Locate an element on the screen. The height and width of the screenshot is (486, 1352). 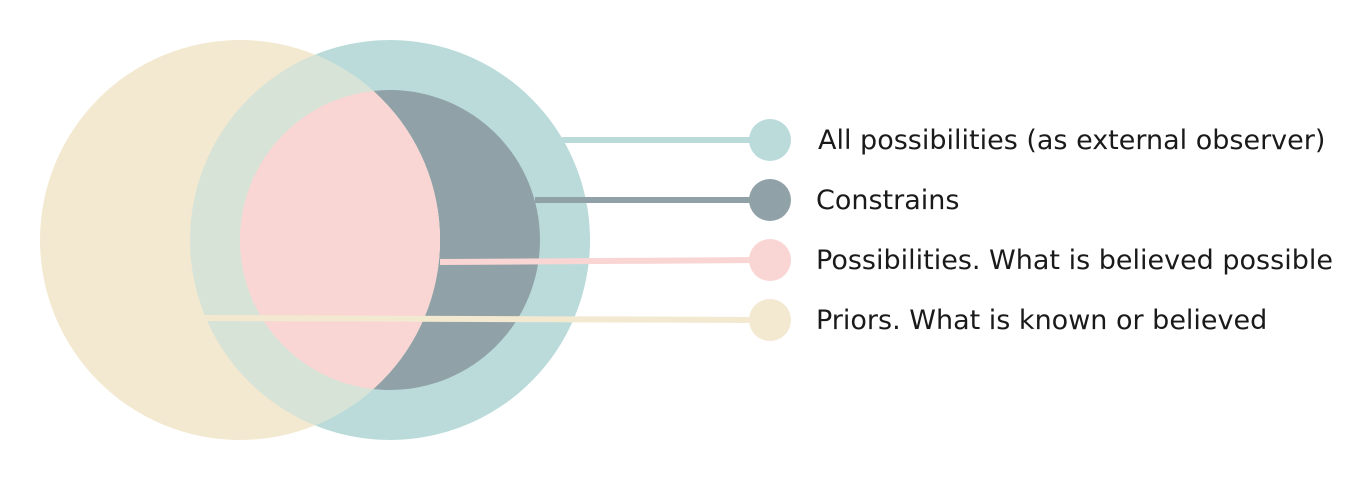
legend-label-all-possibilities: All possibilities (as external observer) is located at coordinates (1071, 140).